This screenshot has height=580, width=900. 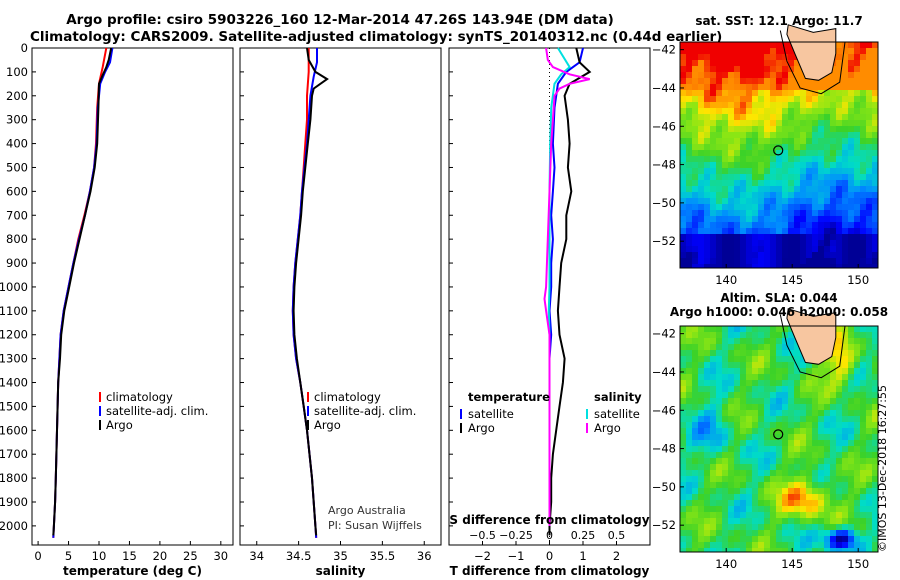 What do you see at coordinates (664, 487) in the screenshot?
I see `sla_map-ytick-label: −50` at bounding box center [664, 487].